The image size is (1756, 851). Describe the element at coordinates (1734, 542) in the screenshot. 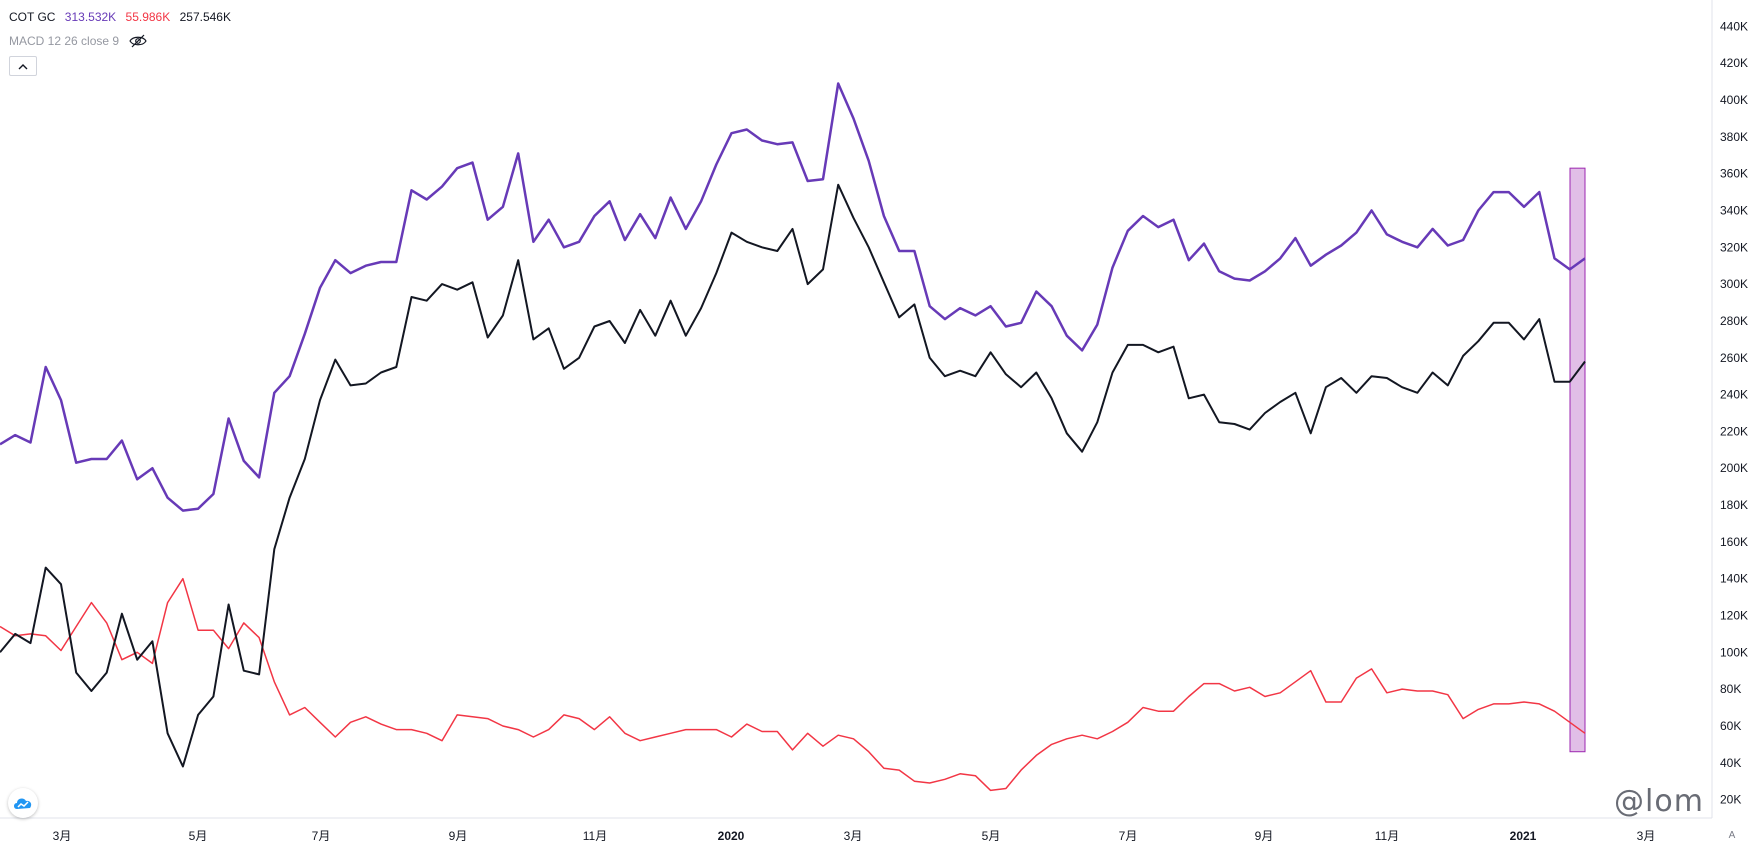

I see `y-tick-label: 160K` at that location.